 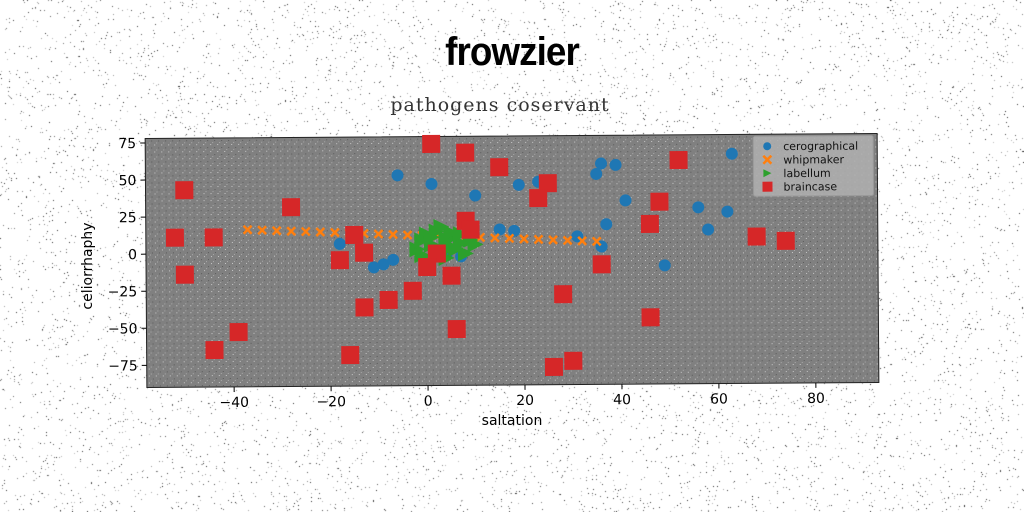 What do you see at coordinates (123, 366) in the screenshot?
I see `y-tick-label: −75` at bounding box center [123, 366].